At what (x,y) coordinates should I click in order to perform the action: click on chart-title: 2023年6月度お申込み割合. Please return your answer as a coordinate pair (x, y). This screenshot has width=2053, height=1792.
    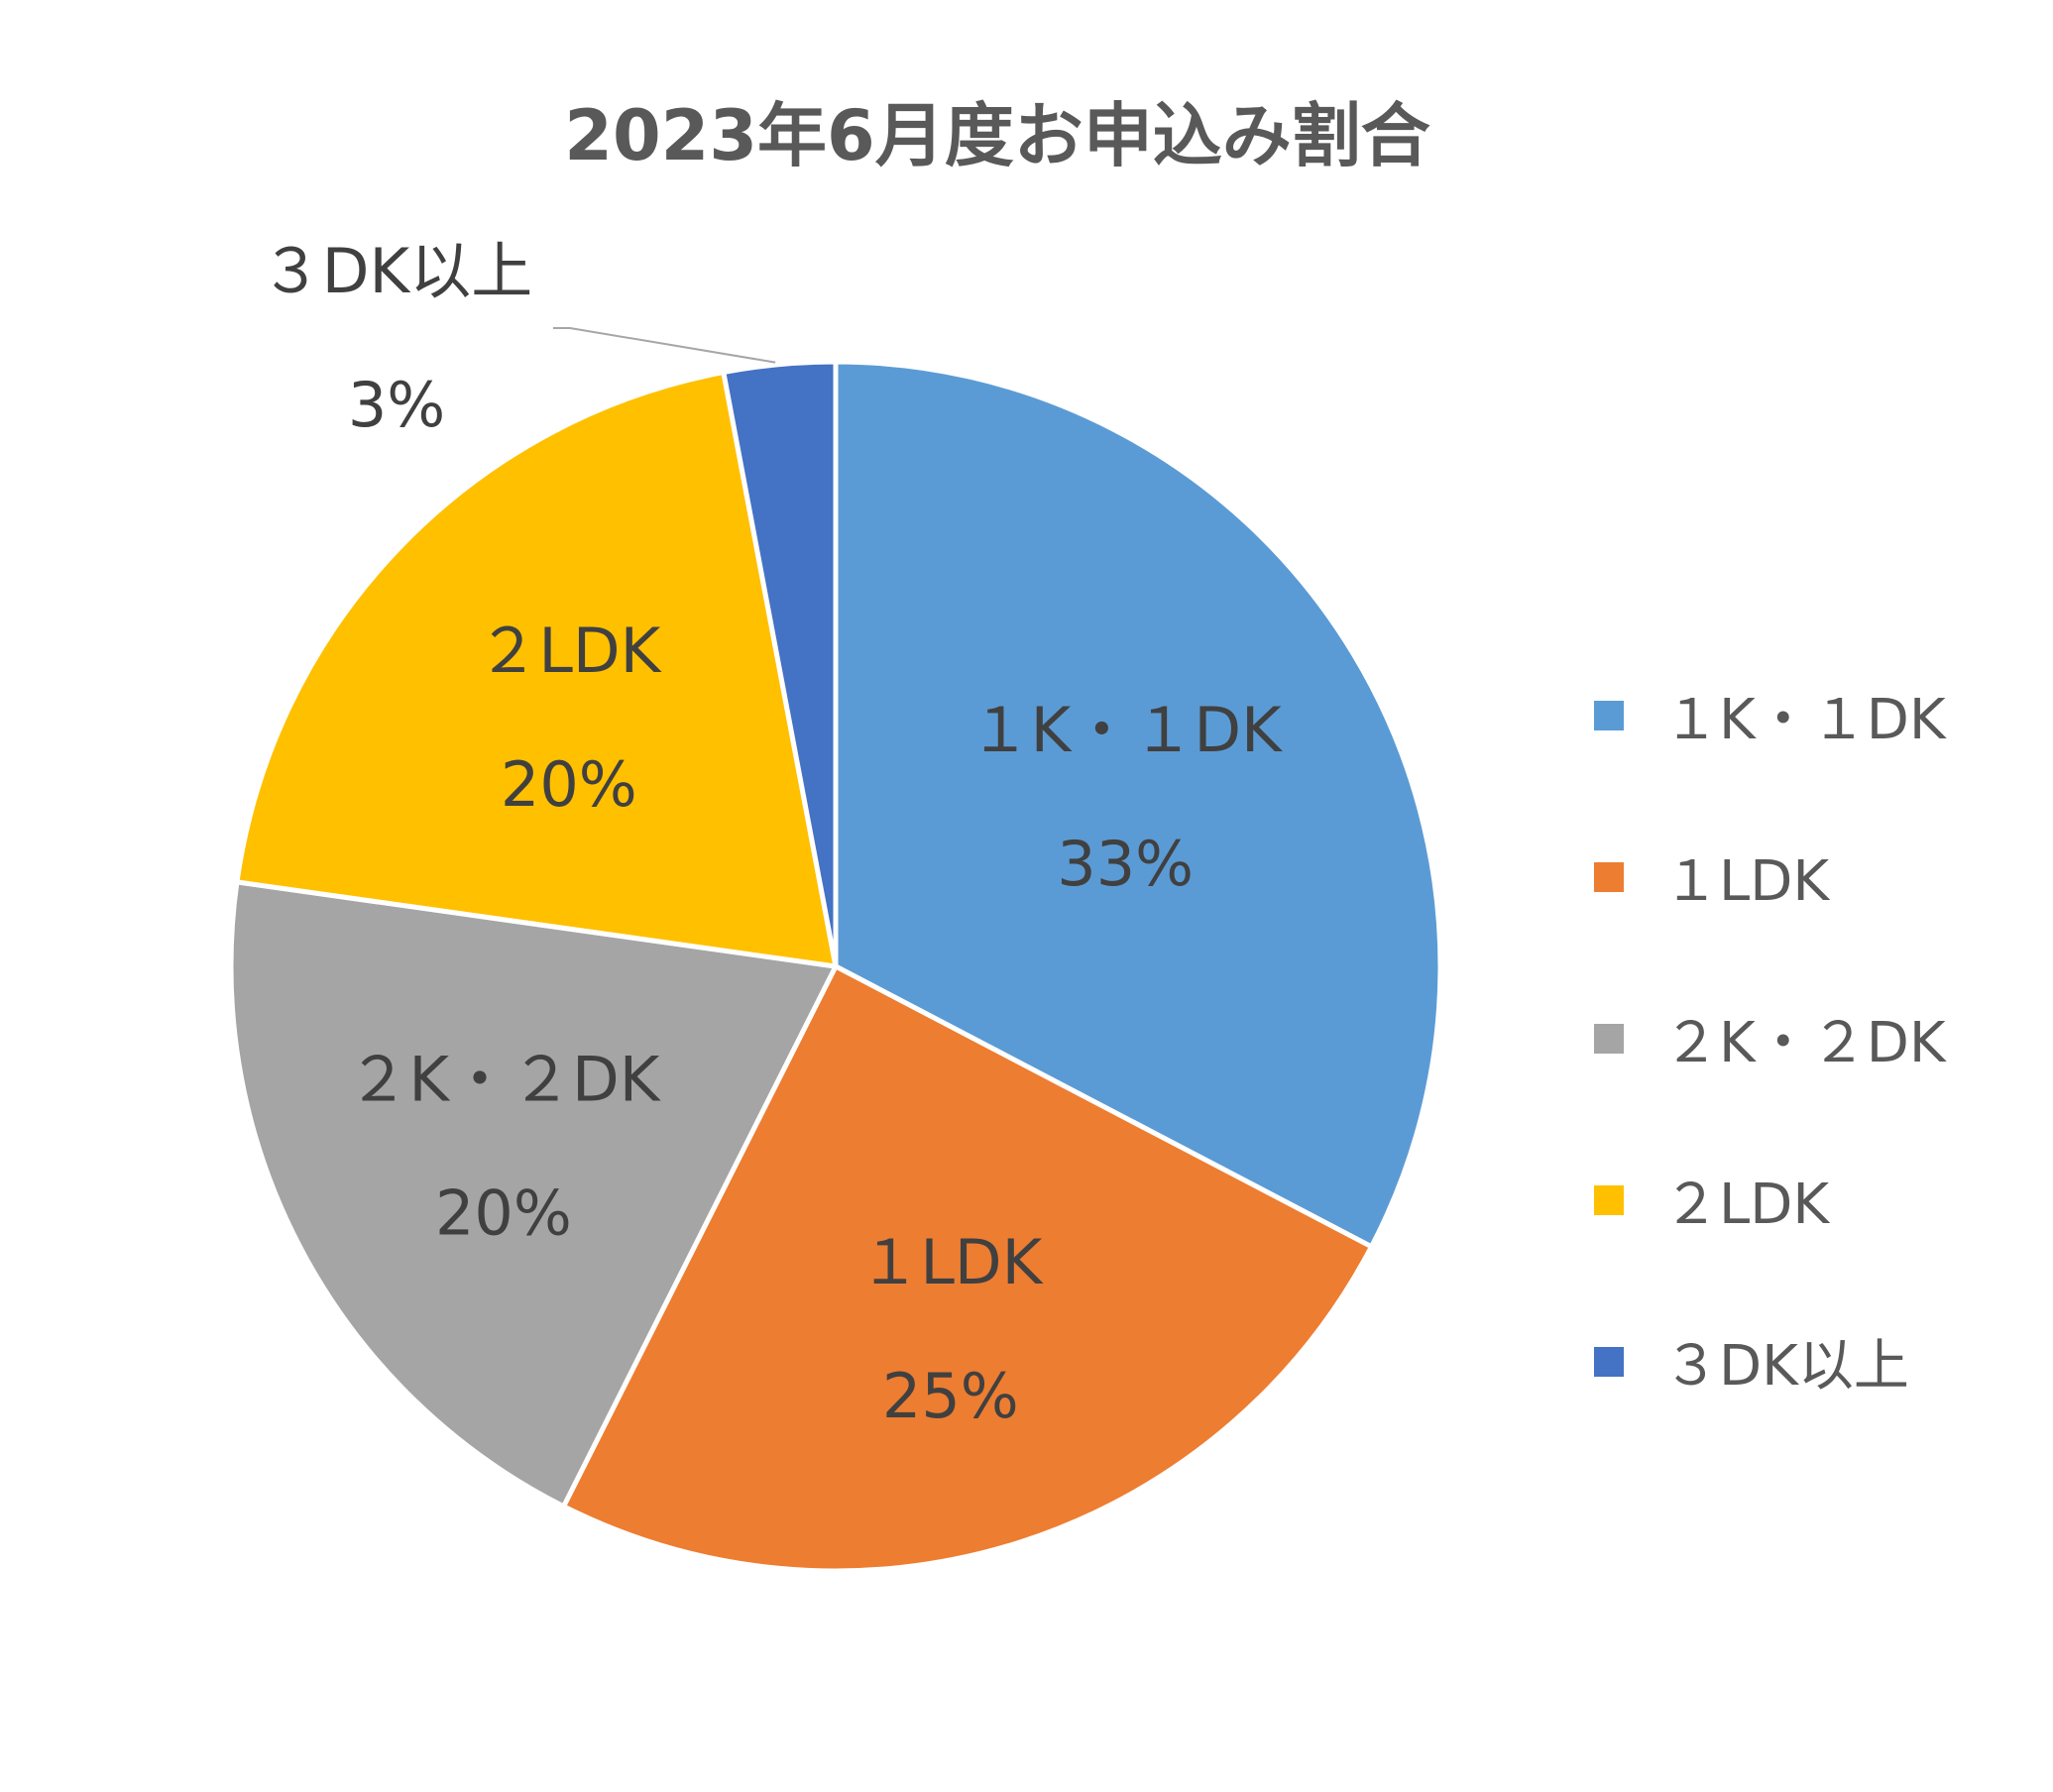
    Looking at the image, I should click on (997, 135).